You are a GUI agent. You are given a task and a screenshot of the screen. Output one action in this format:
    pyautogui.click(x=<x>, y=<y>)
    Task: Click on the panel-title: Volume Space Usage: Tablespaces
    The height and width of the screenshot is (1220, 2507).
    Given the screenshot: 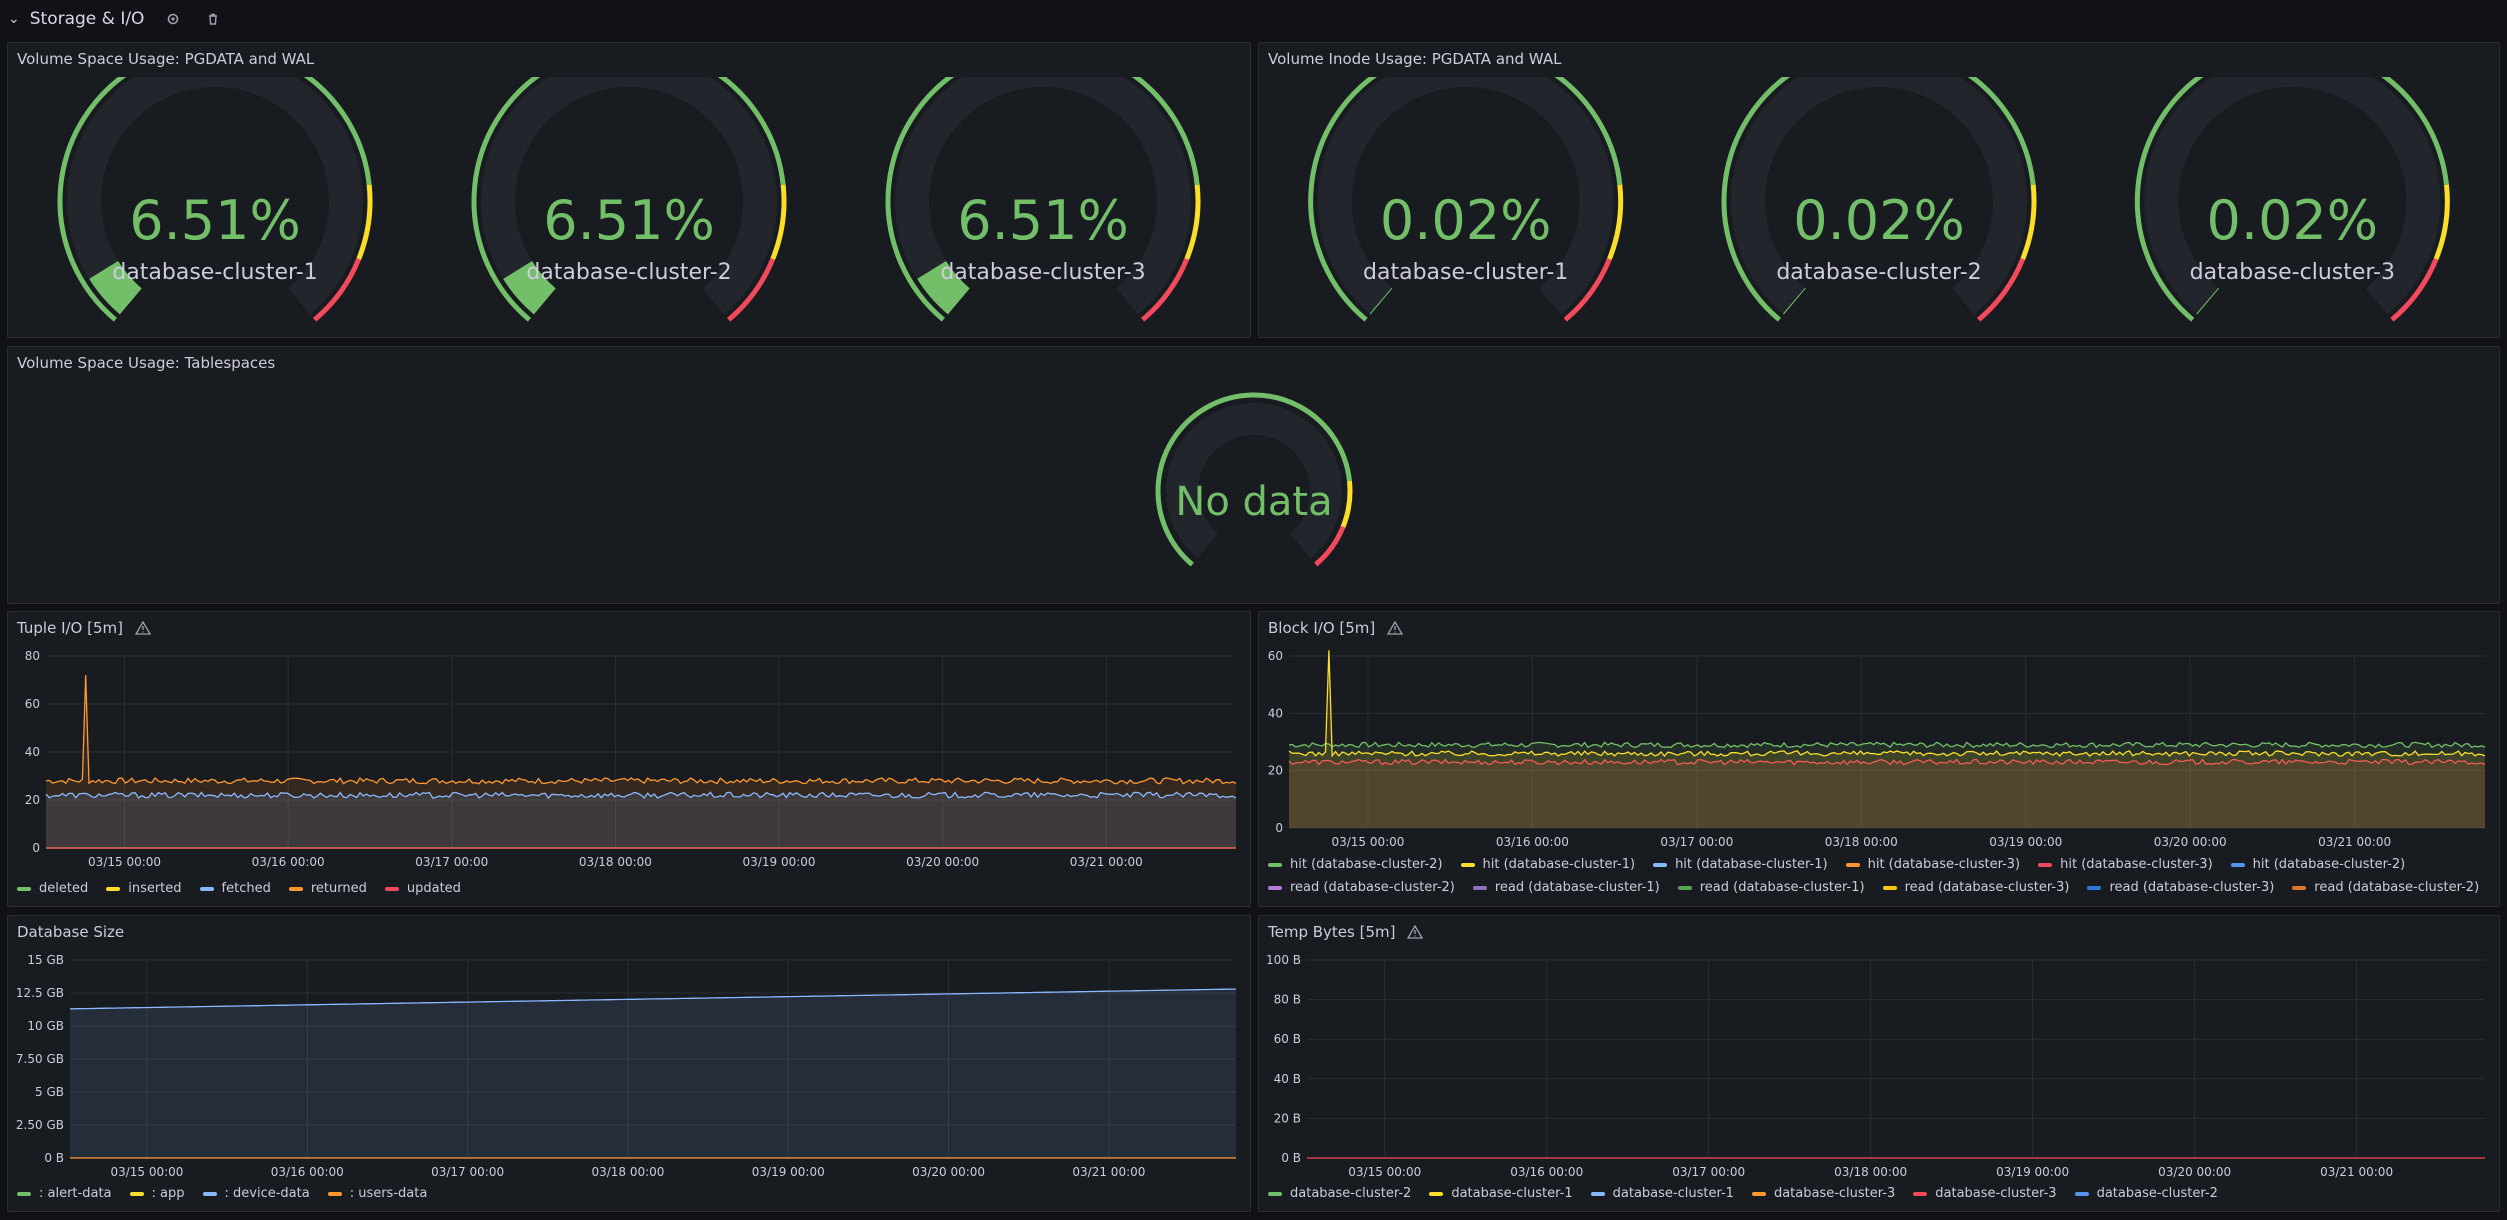 What is the action you would take?
    pyautogui.click(x=146, y=363)
    